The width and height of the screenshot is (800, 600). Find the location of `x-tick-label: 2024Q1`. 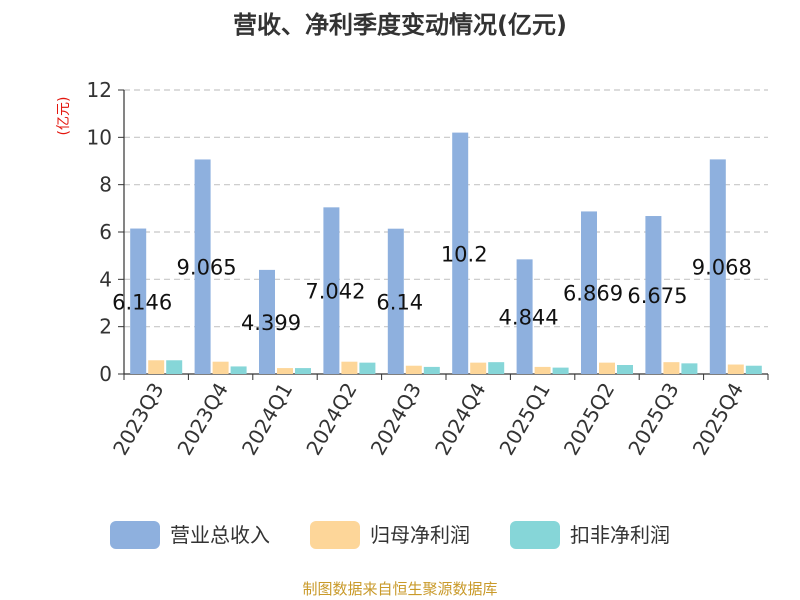

x-tick-label: 2024Q1 is located at coordinates (267, 419).